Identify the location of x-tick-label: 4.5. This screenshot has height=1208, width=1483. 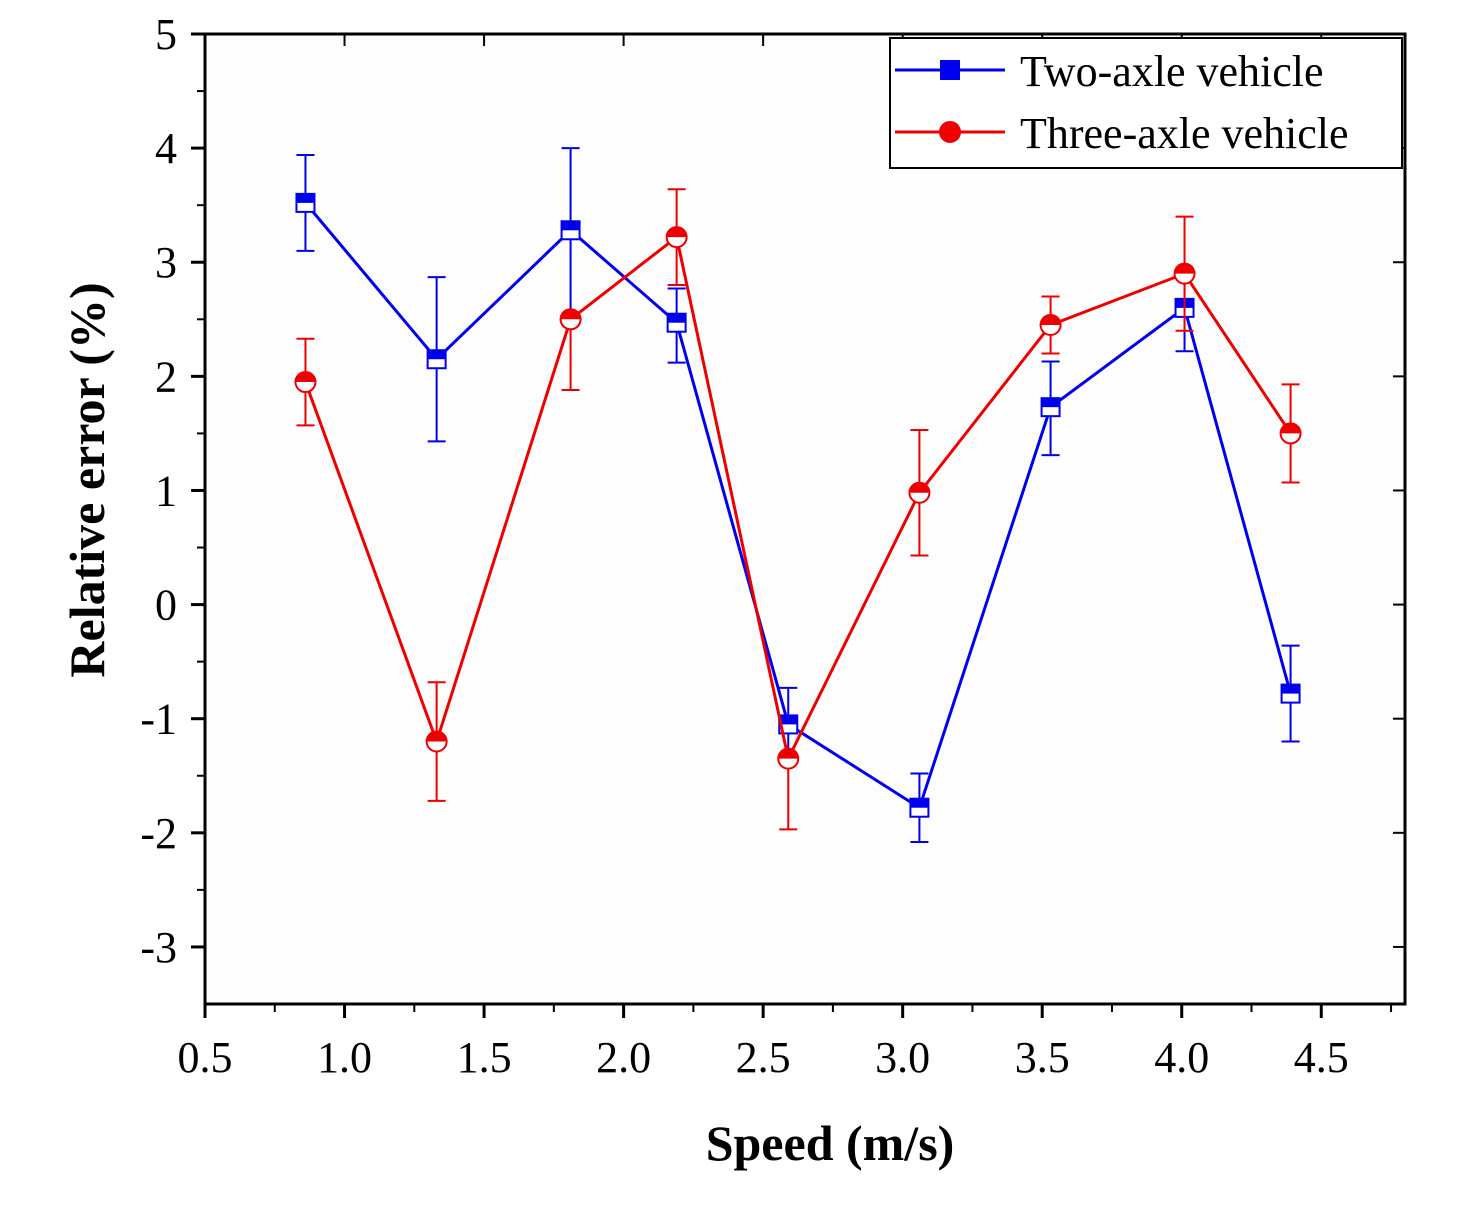
(1321, 1057).